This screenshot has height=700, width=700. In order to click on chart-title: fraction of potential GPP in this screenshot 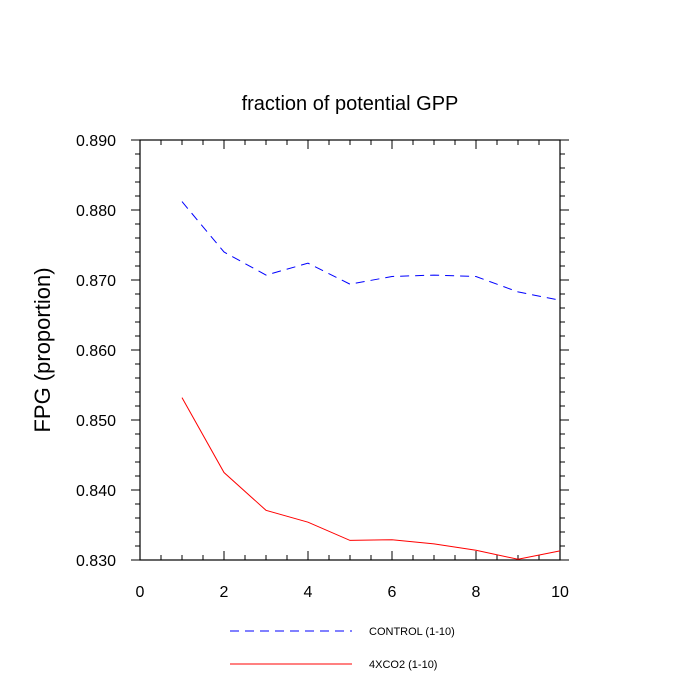, I will do `click(350, 104)`.